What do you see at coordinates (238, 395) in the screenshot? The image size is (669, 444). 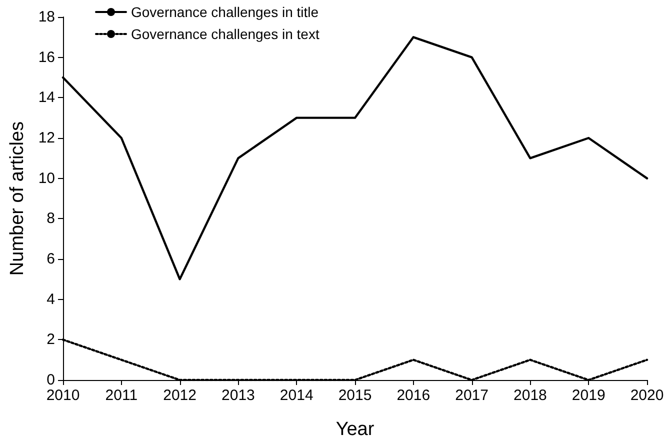 I see `x-tick-label: 2013` at bounding box center [238, 395].